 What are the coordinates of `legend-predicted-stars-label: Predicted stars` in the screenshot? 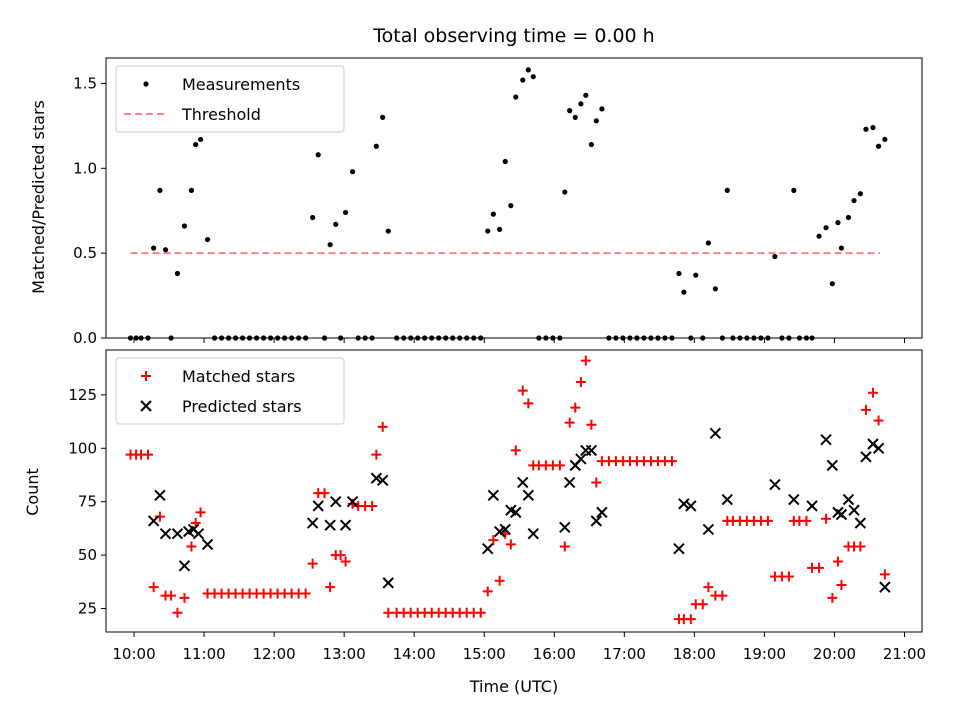 It's located at (242, 406).